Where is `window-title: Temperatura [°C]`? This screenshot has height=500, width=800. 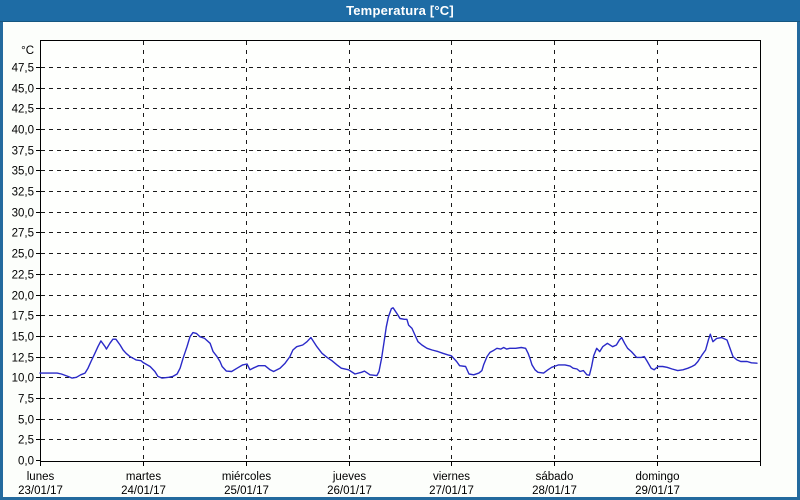
window-title: Temperatura [°C] is located at coordinates (400, 10).